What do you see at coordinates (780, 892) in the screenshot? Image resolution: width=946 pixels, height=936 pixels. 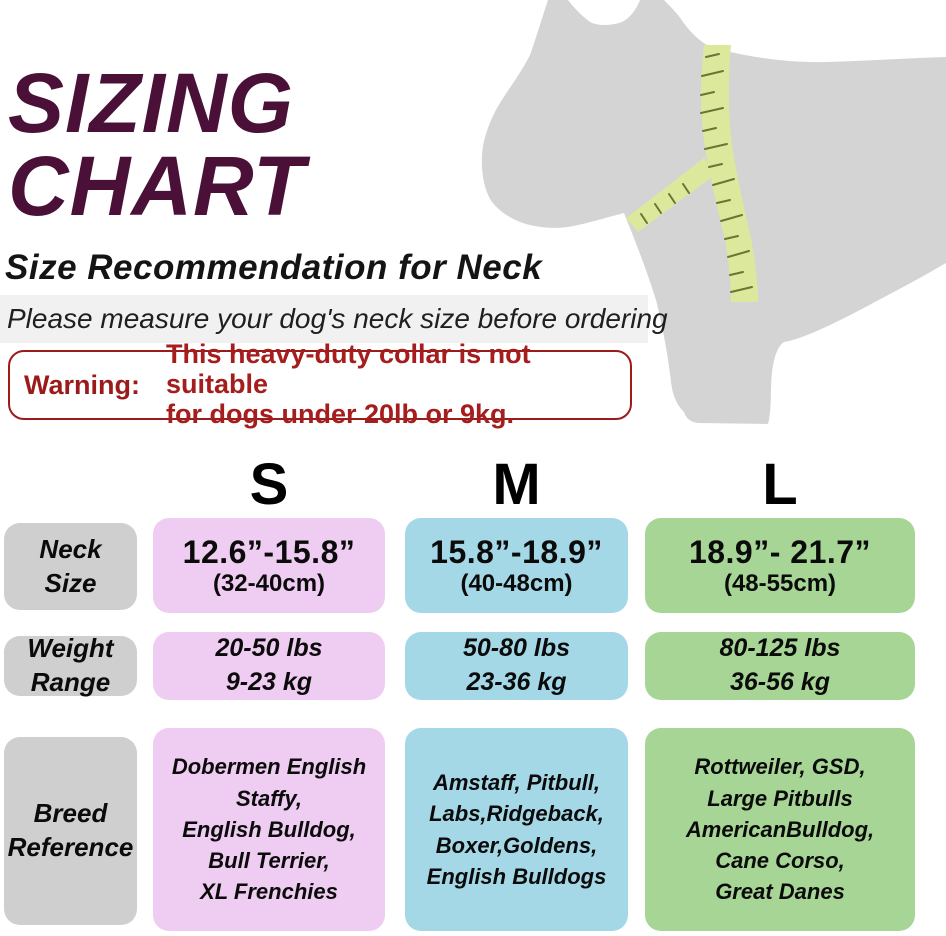 I see `breed-l-line-5: Great Danes` at bounding box center [780, 892].